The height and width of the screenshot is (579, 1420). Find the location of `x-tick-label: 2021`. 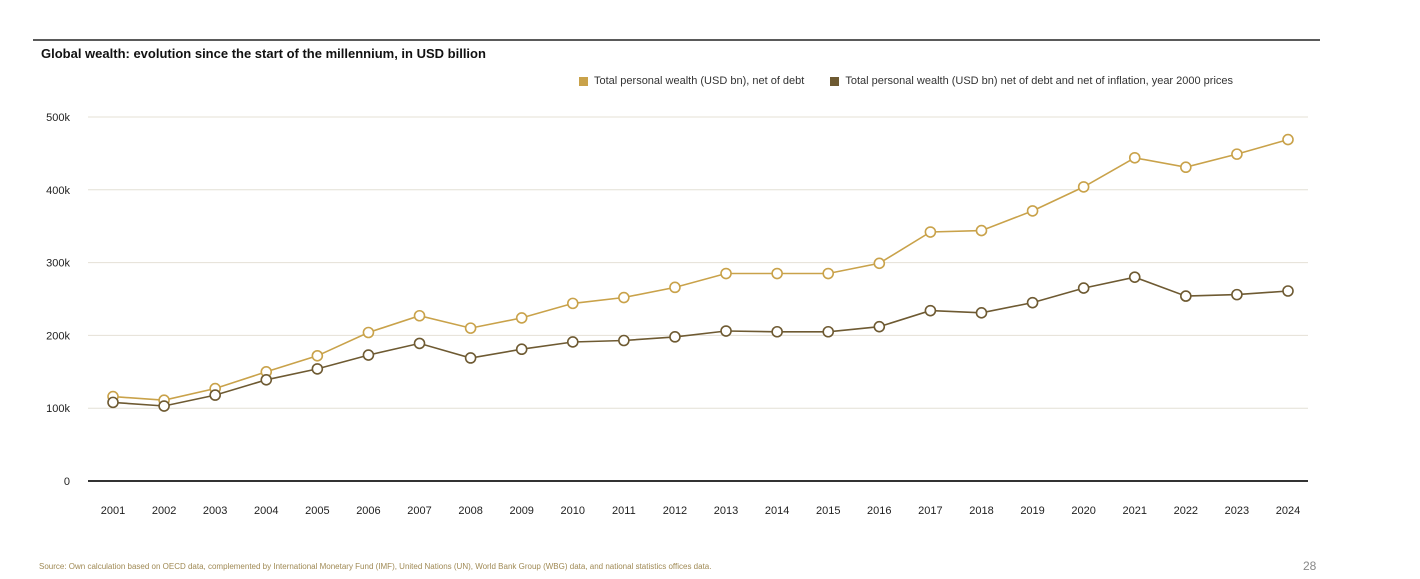

x-tick-label: 2021 is located at coordinates (1134, 511).